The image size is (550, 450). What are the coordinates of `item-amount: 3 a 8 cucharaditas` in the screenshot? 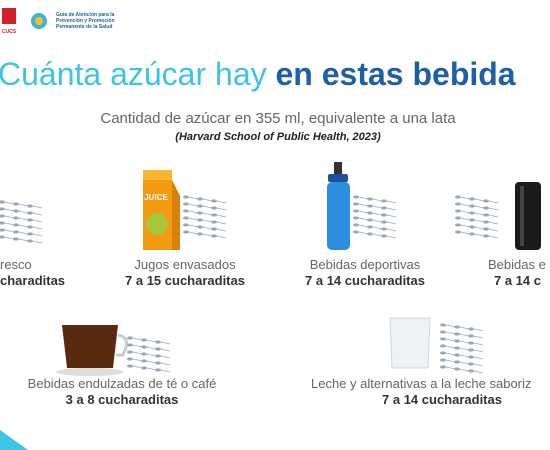 It's located at (122, 399).